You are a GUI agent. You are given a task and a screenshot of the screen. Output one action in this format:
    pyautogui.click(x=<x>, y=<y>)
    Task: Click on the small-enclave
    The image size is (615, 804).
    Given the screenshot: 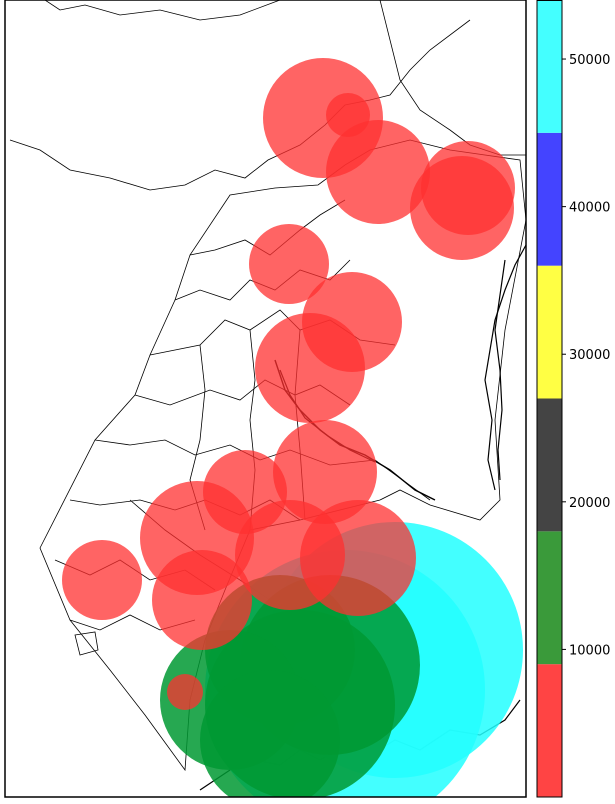 What is the action you would take?
    pyautogui.click(x=86, y=643)
    